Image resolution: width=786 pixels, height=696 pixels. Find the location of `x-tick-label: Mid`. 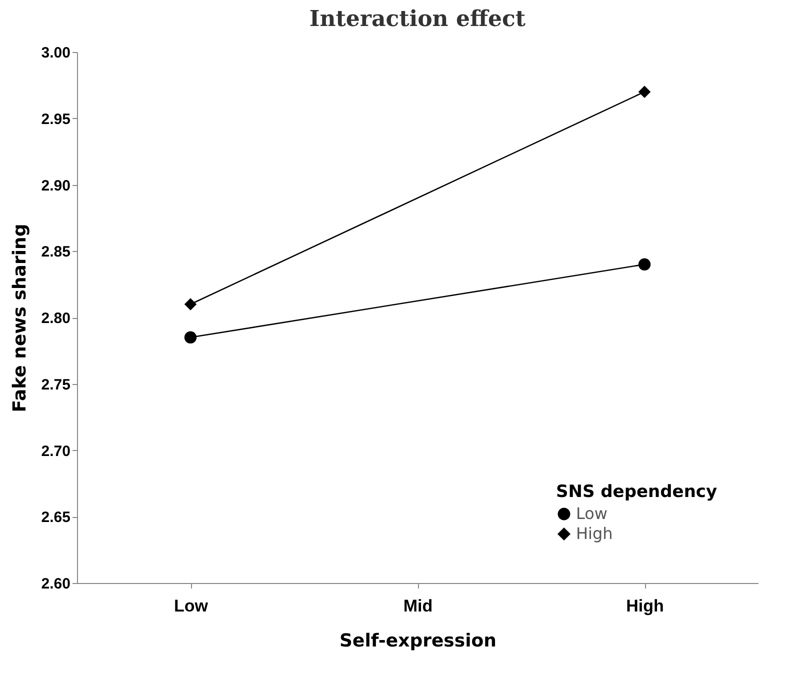

x-tick-label: Mid is located at coordinates (418, 606).